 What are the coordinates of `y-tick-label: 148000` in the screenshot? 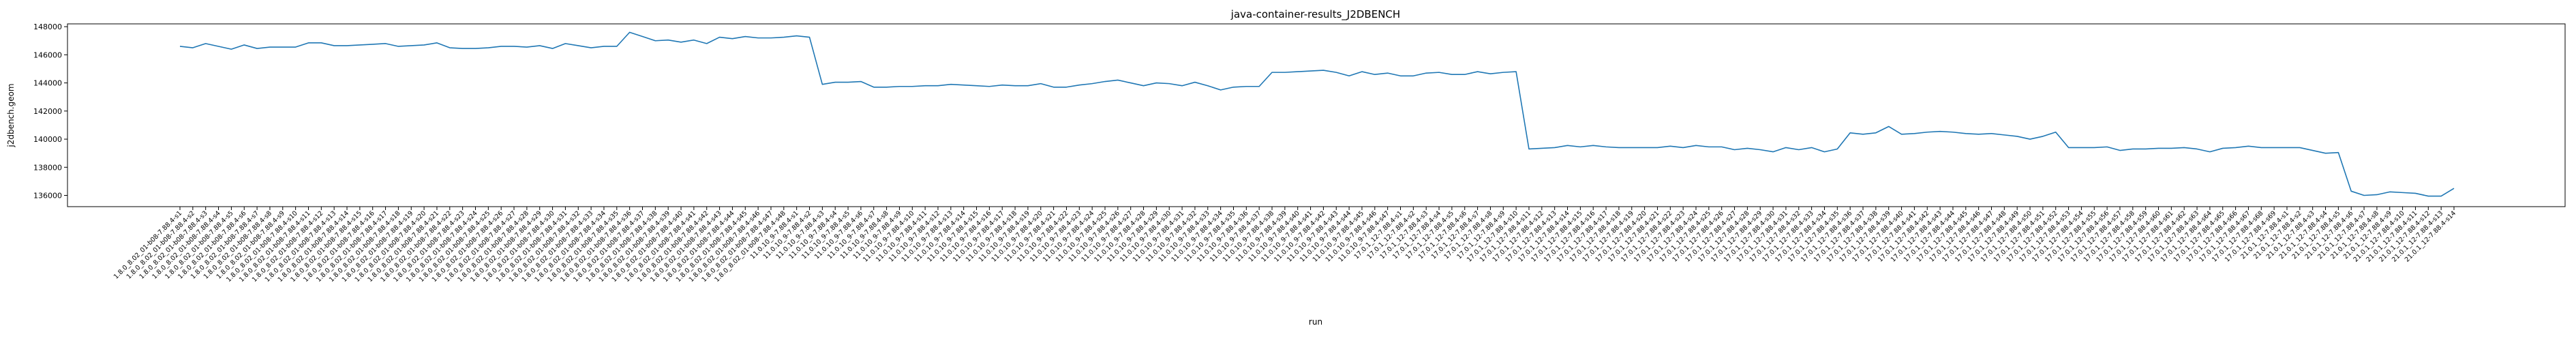 It's located at (47, 27).